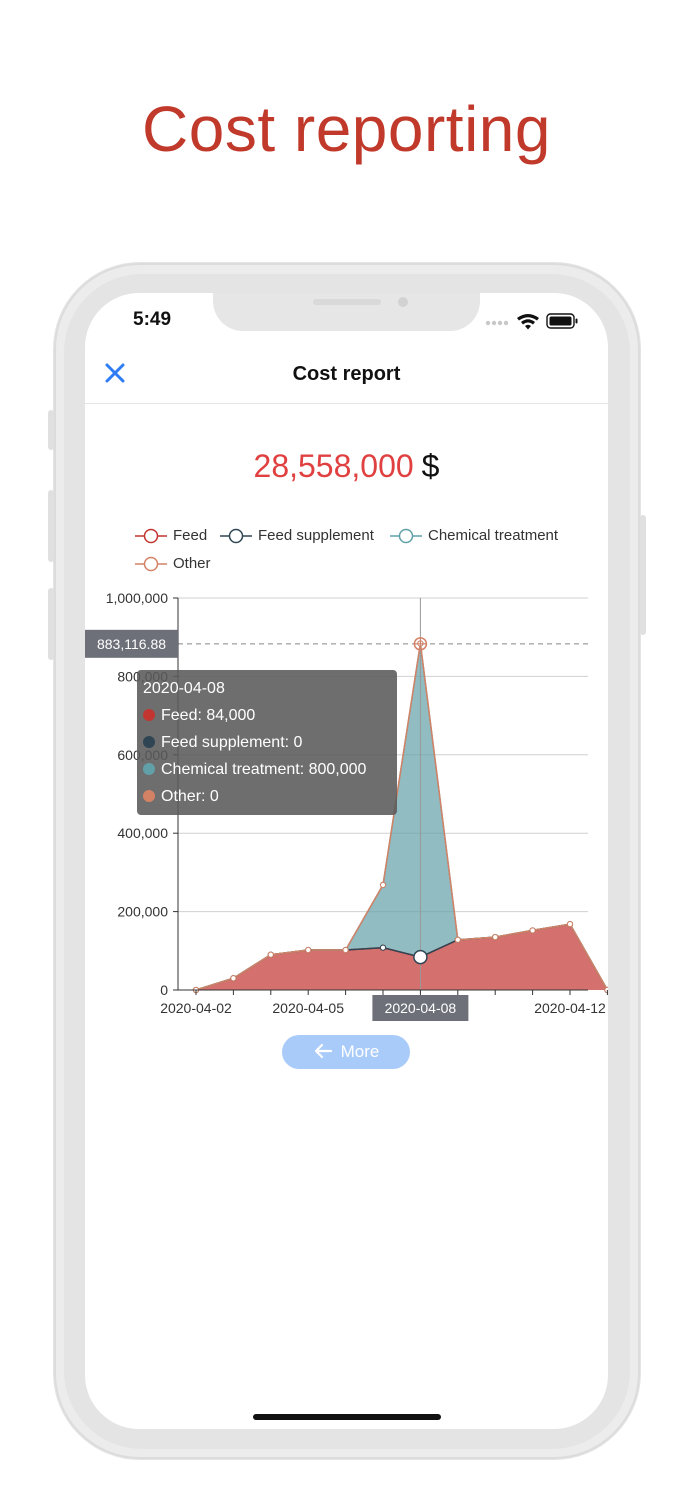 The height and width of the screenshot is (1500, 693). I want to click on tooltip-text-other: Other: 0, so click(190, 796).